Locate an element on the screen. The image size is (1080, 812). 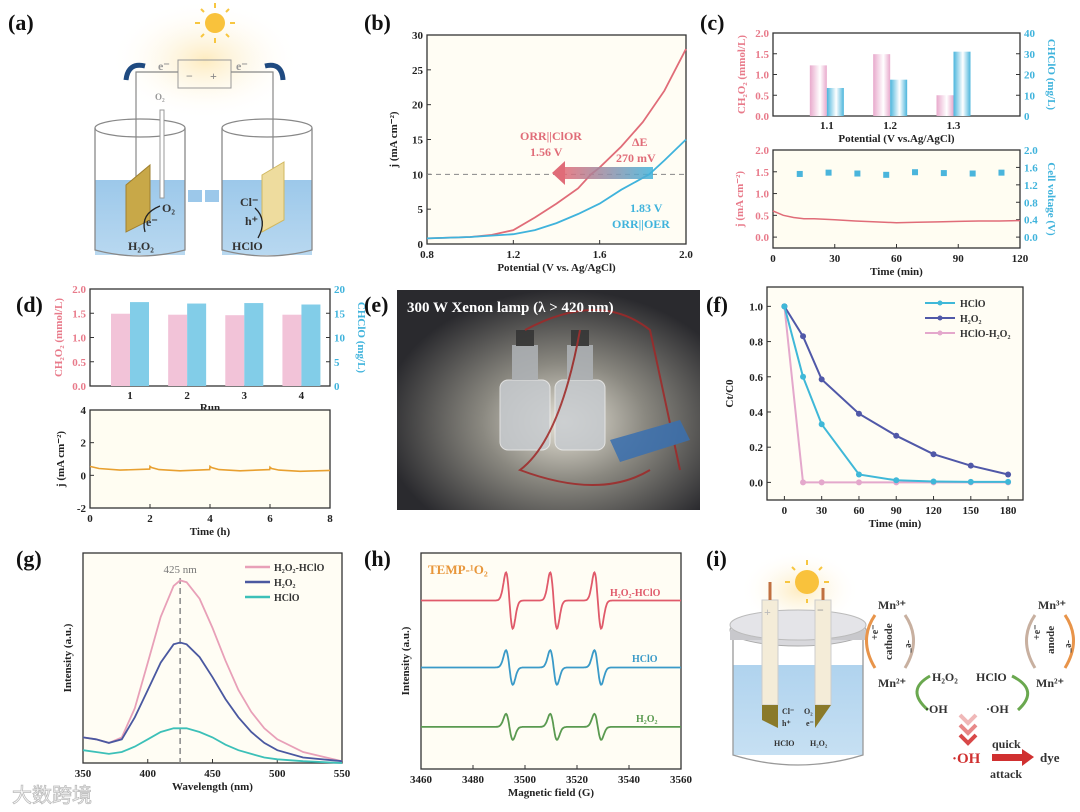
category-label: 1 is located at coordinates (130, 396).